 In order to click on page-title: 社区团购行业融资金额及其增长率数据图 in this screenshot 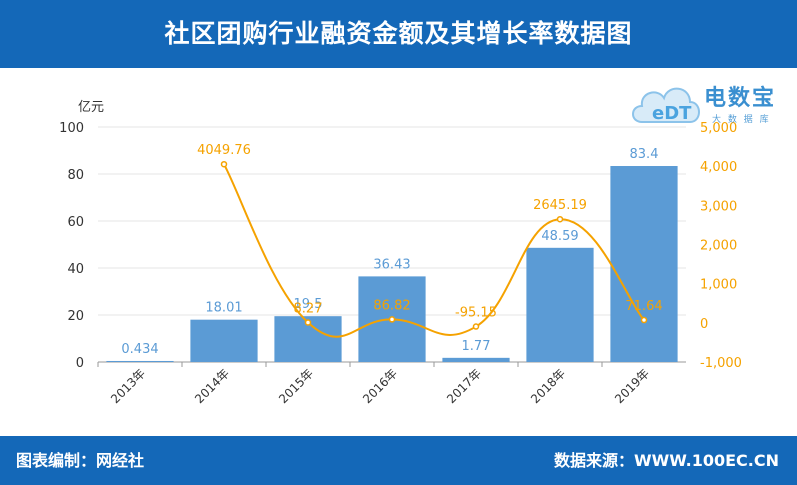, I will do `click(398, 33)`.